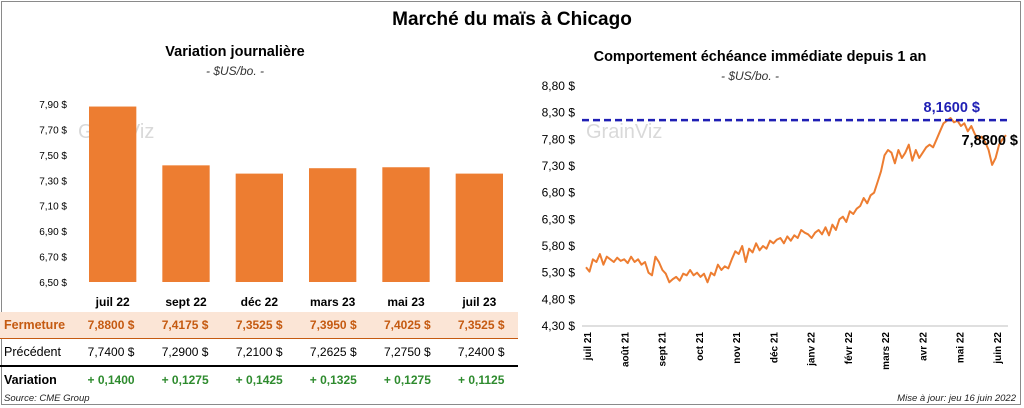 The width and height of the screenshot is (1024, 408). I want to click on right-chart-unit: - $US/bo. -, so click(750, 76).